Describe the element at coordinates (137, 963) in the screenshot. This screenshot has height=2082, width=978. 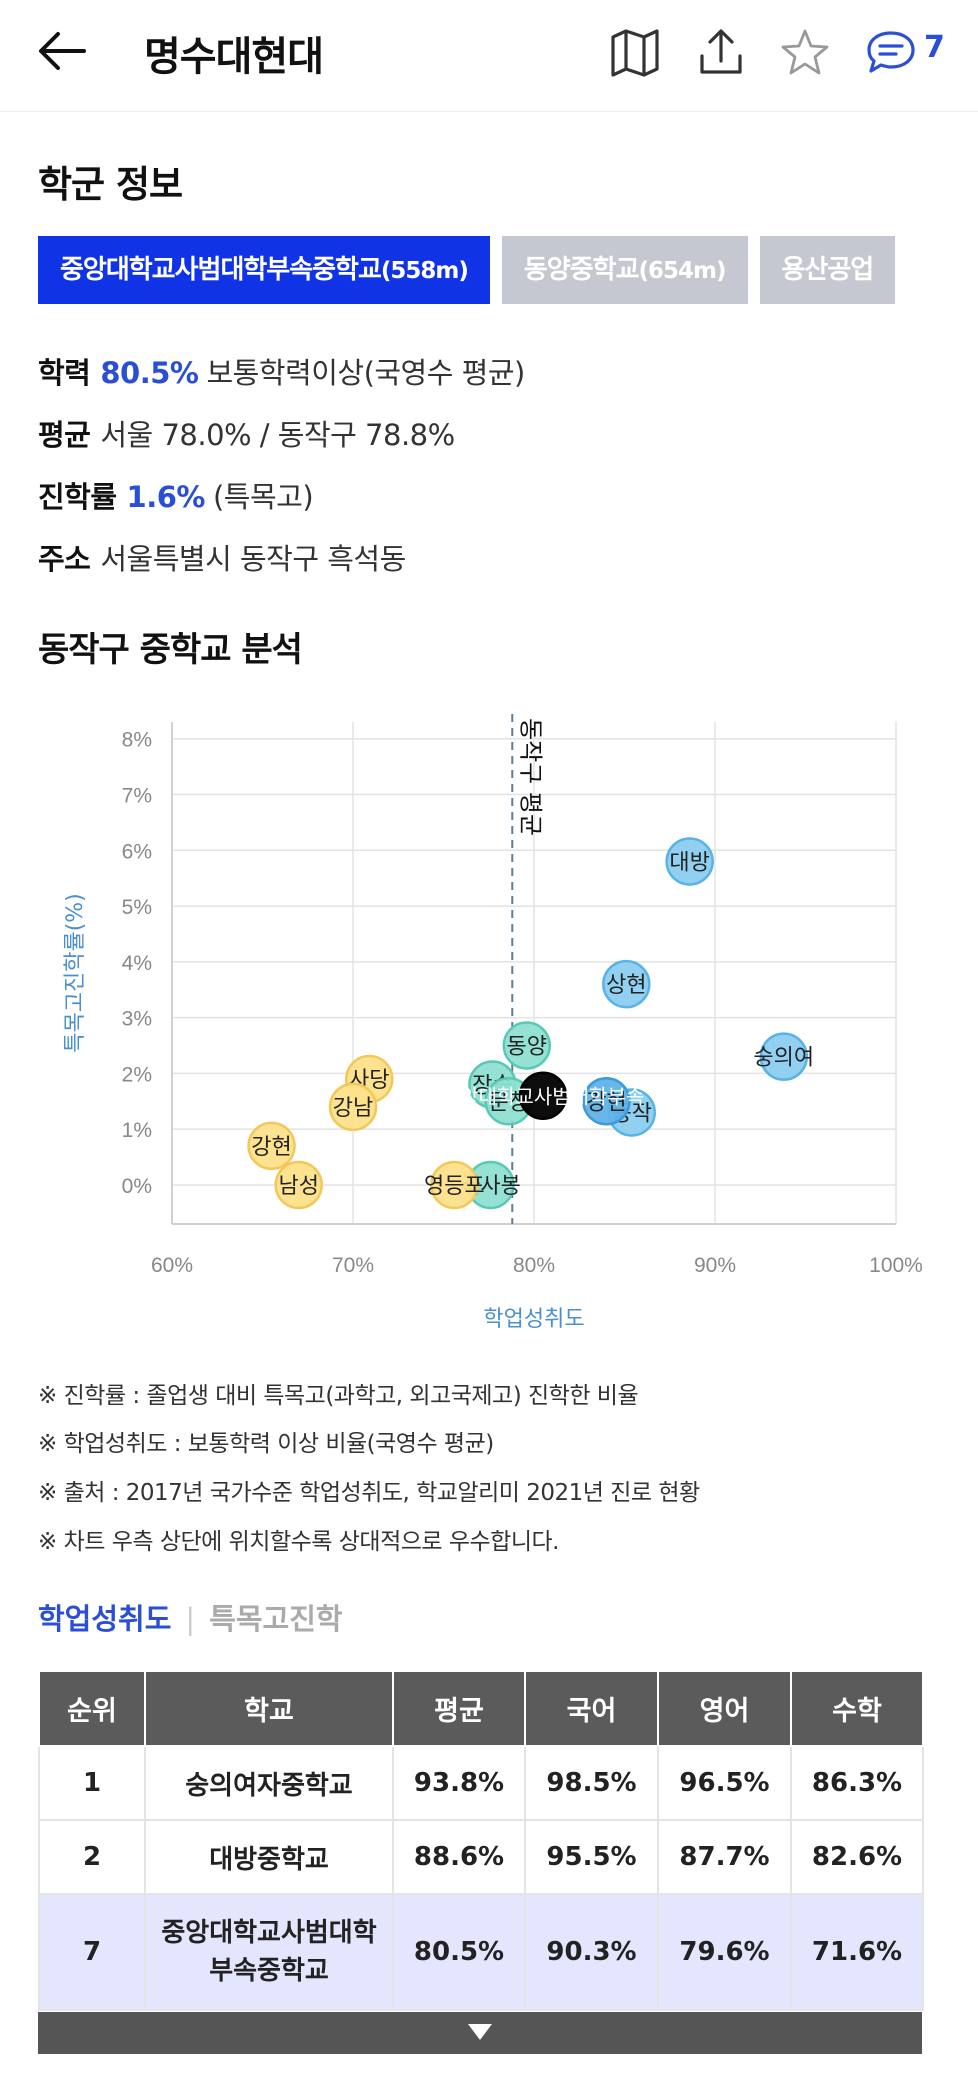
I see `y-tick-label: 4%` at that location.